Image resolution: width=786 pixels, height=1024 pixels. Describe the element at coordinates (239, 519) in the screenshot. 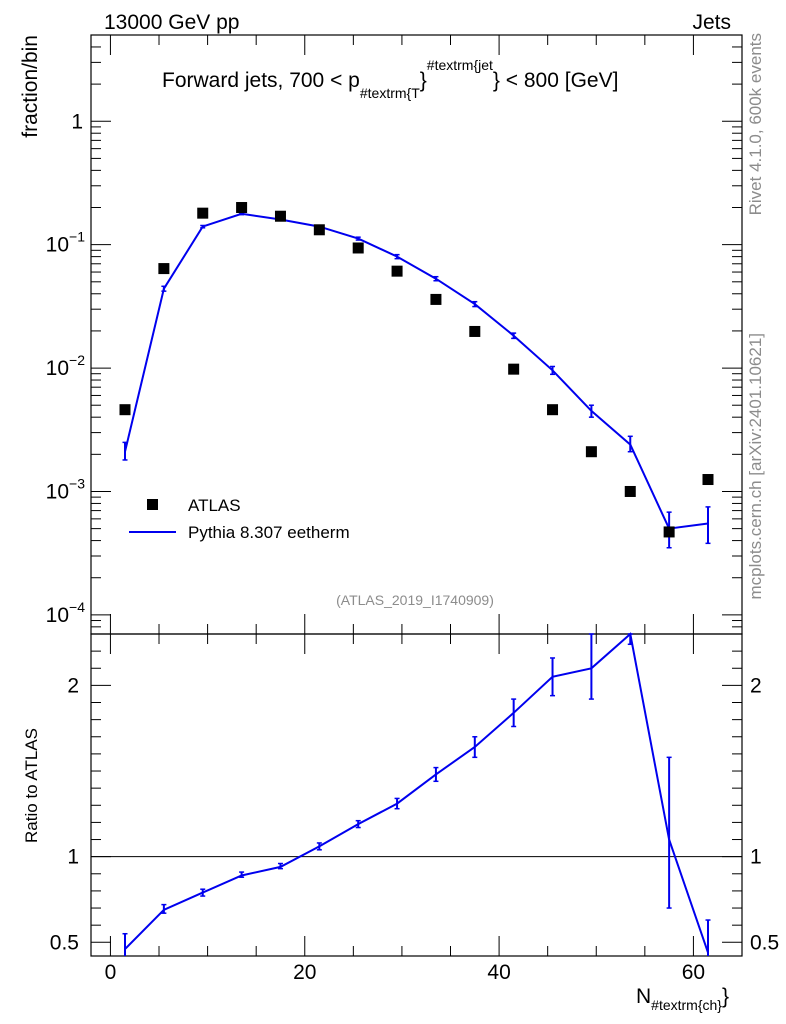

I see `legend: ATLAS Pythia 8.307 eetherm` at that location.